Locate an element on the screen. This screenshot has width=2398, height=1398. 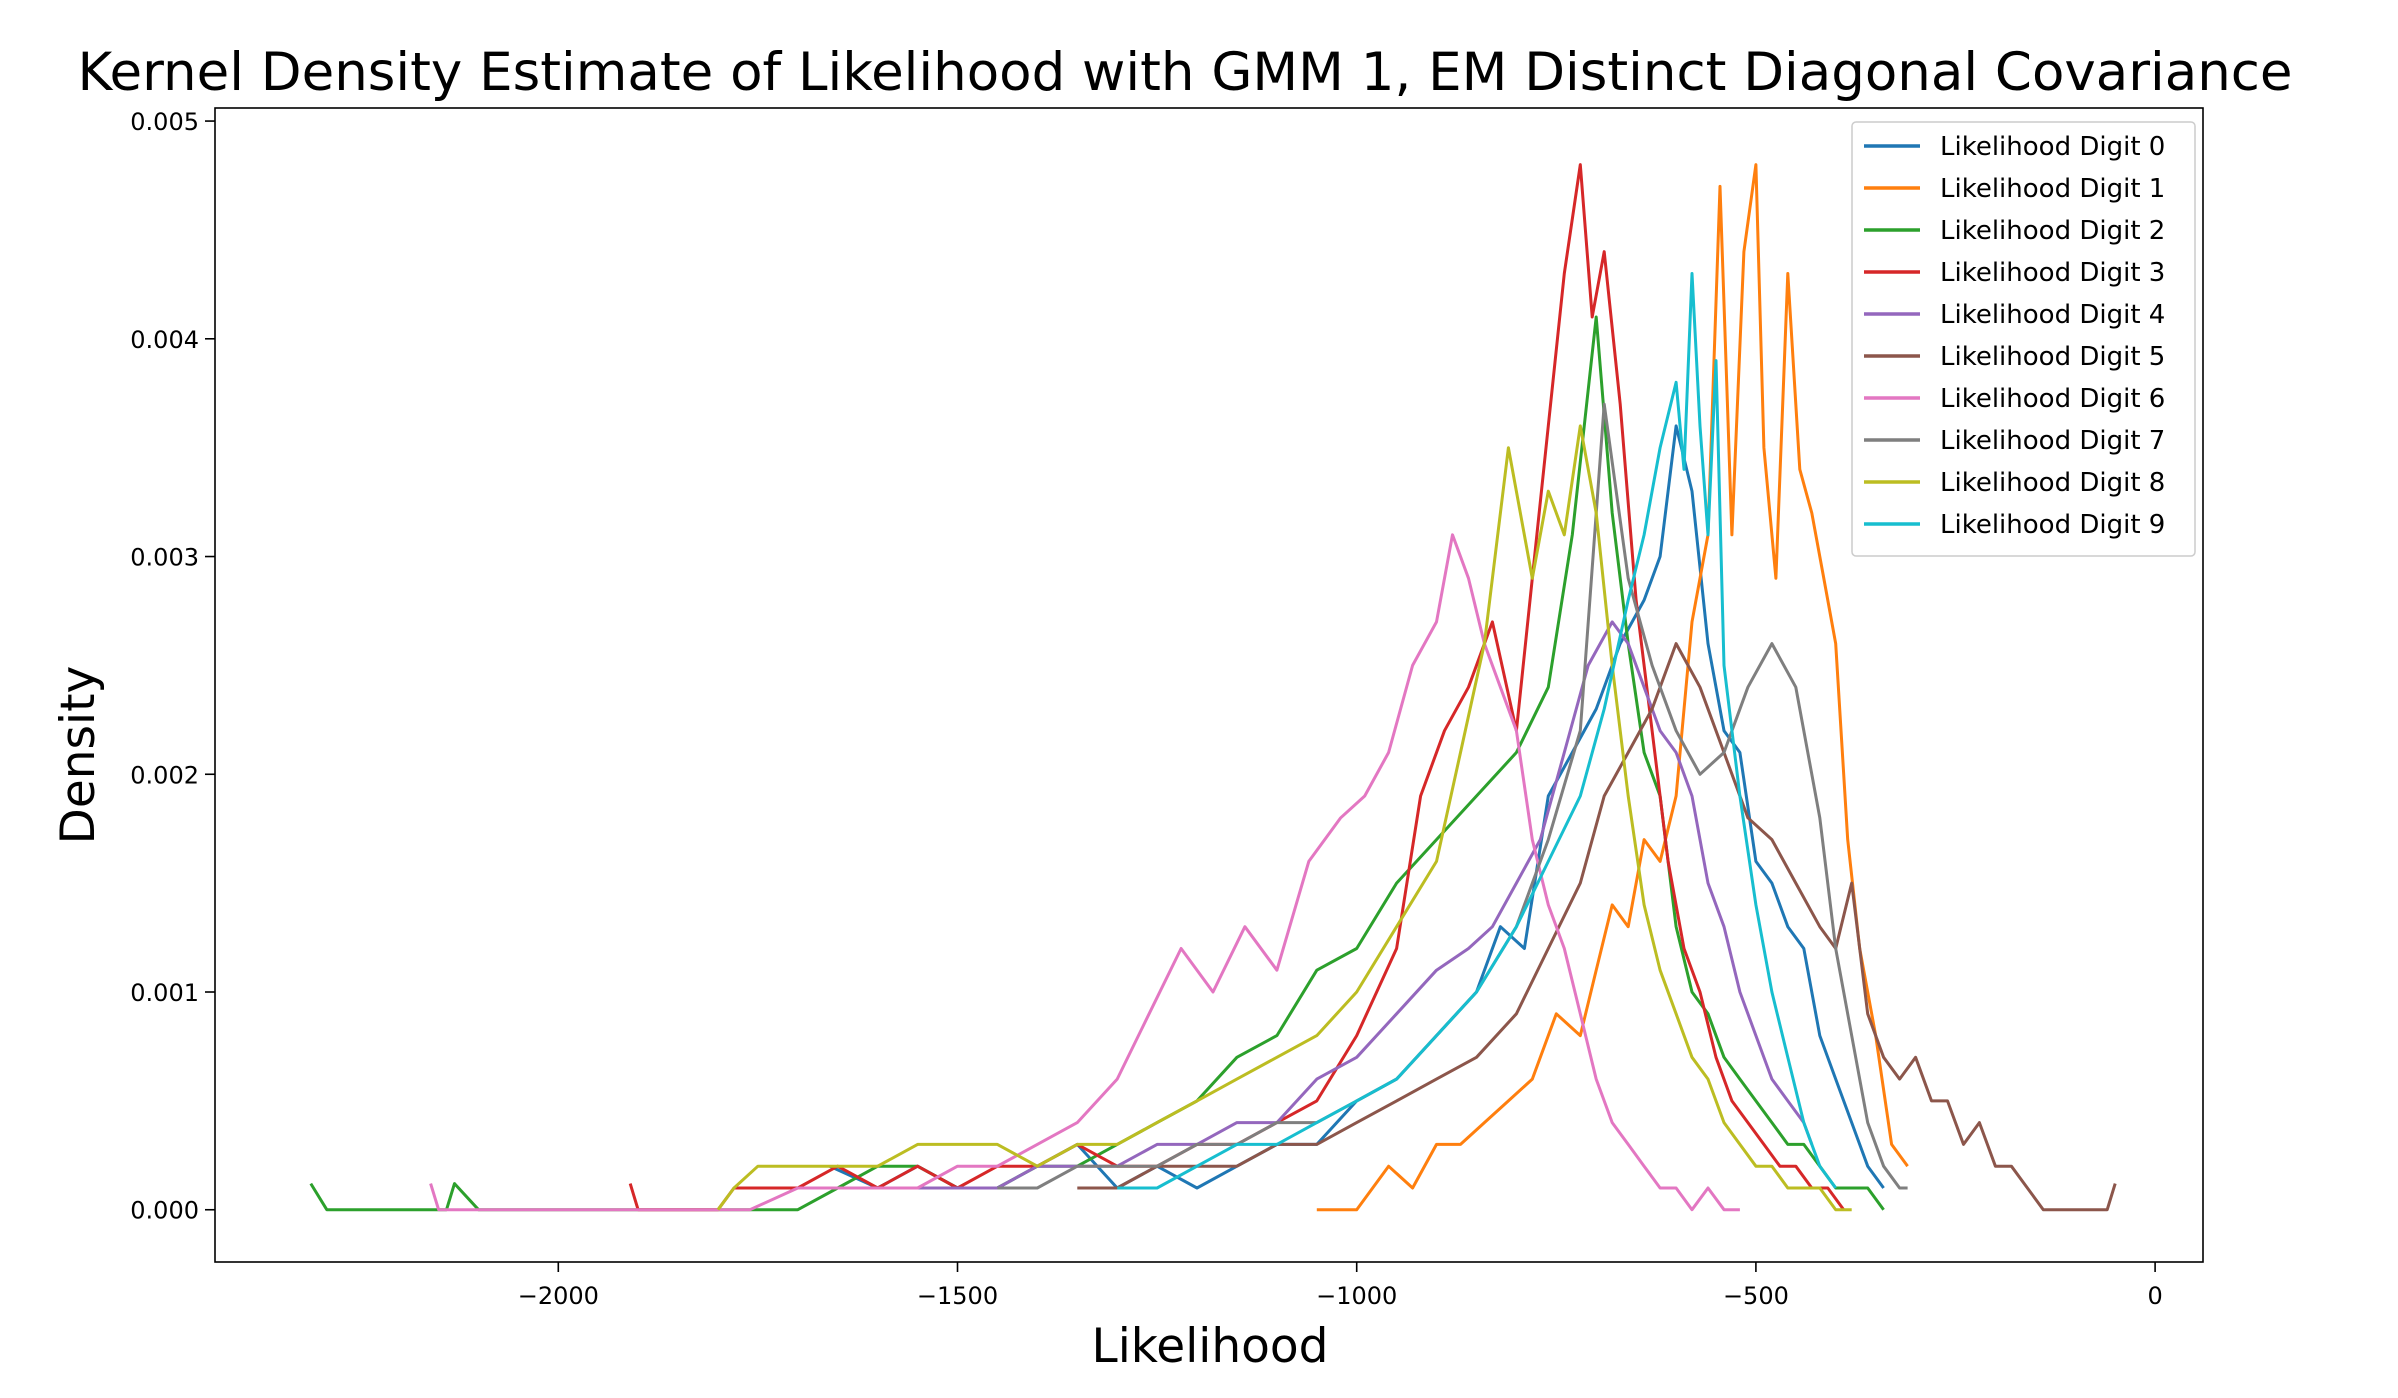
legend-box is located at coordinates (2023, 339).